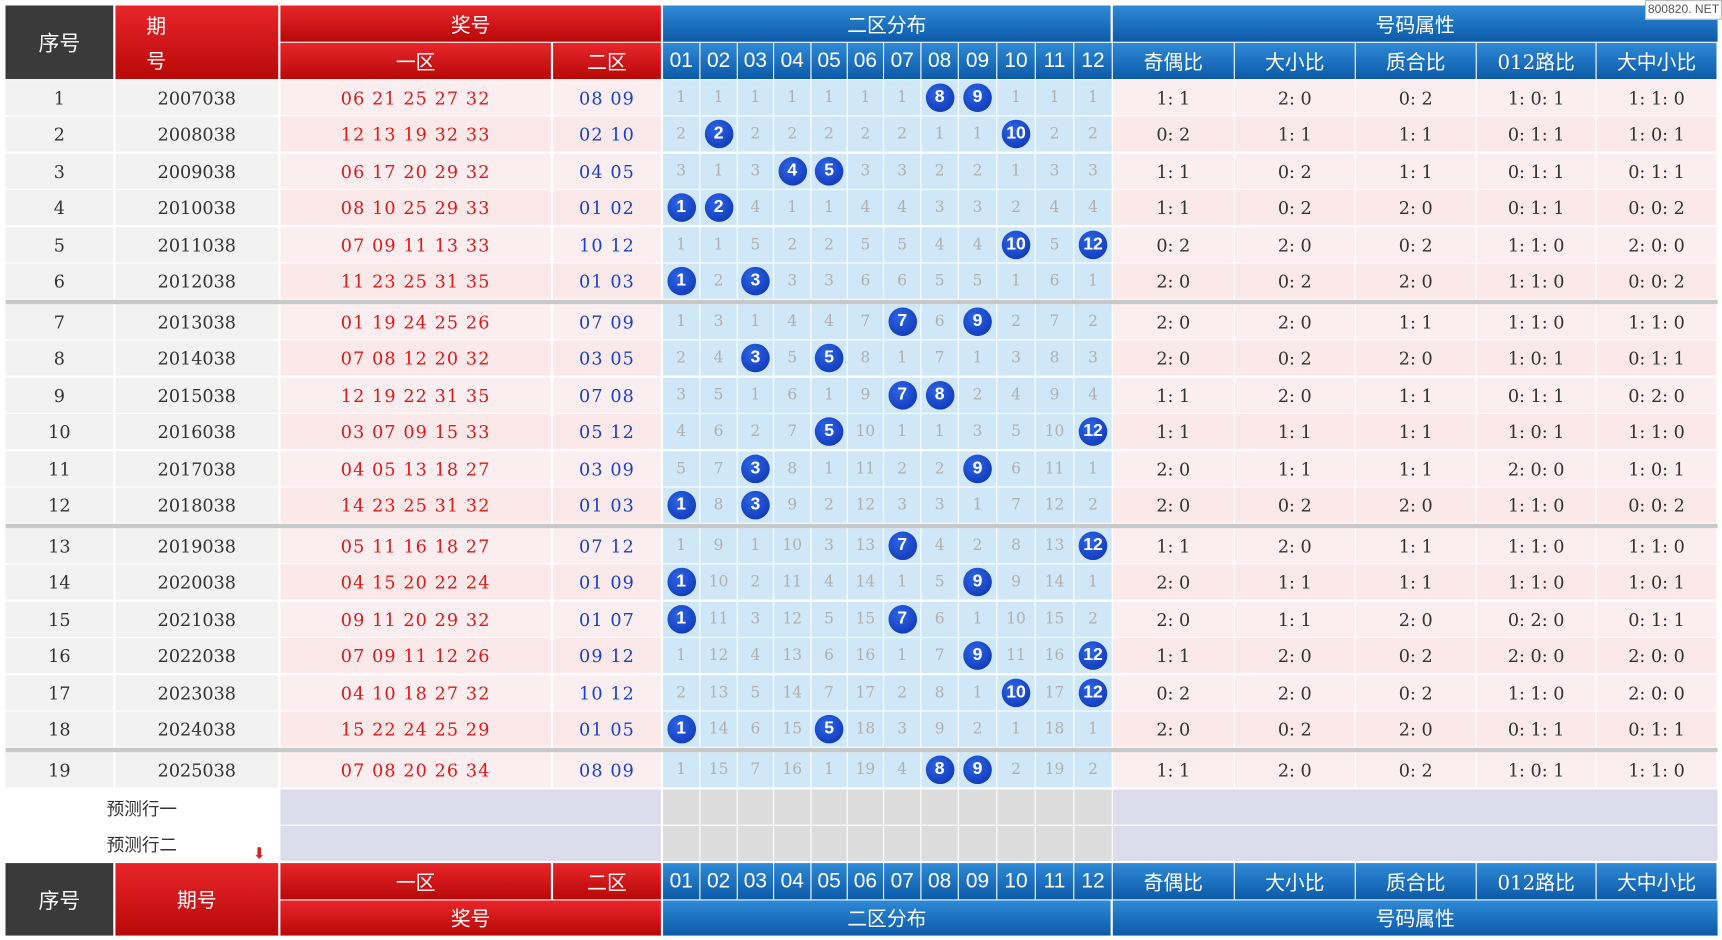 The width and height of the screenshot is (1722, 940). What do you see at coordinates (197, 770) in the screenshot?
I see `row-issue: 2025038` at bounding box center [197, 770].